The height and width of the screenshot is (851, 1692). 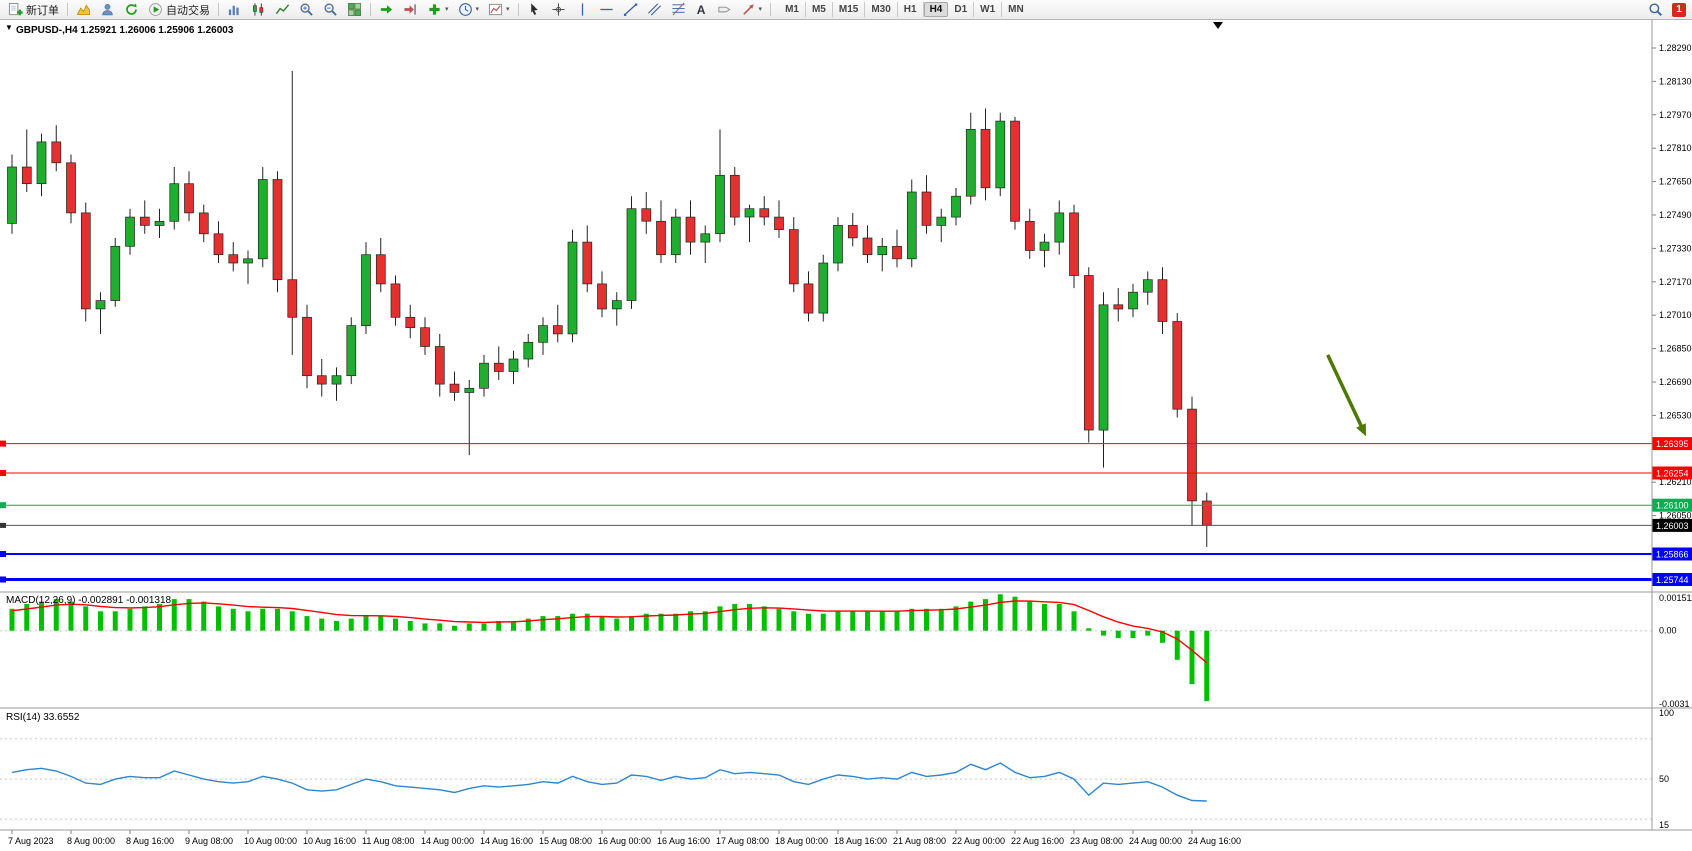 What do you see at coordinates (1675, 81) in the screenshot?
I see `svg-text: 1.28130` at bounding box center [1675, 81].